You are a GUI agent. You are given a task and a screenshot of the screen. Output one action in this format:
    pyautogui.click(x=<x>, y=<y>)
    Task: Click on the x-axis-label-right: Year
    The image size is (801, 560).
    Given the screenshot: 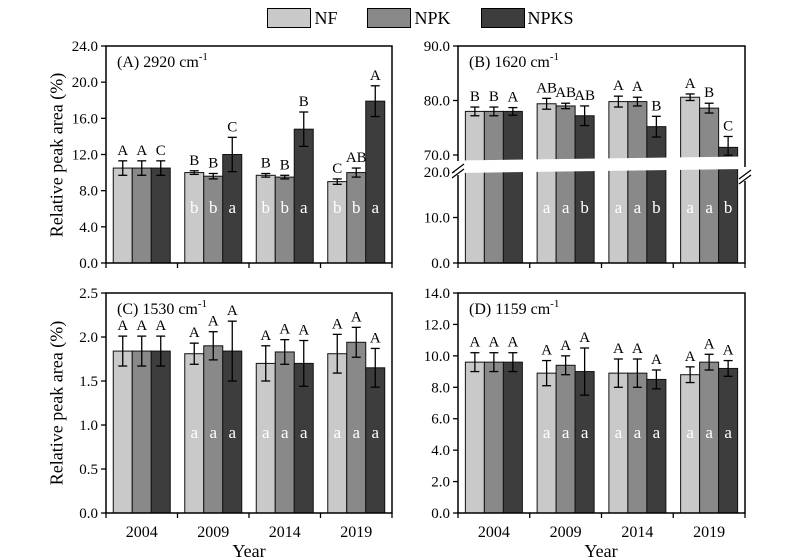 What is the action you would take?
    pyautogui.click(x=601, y=550)
    